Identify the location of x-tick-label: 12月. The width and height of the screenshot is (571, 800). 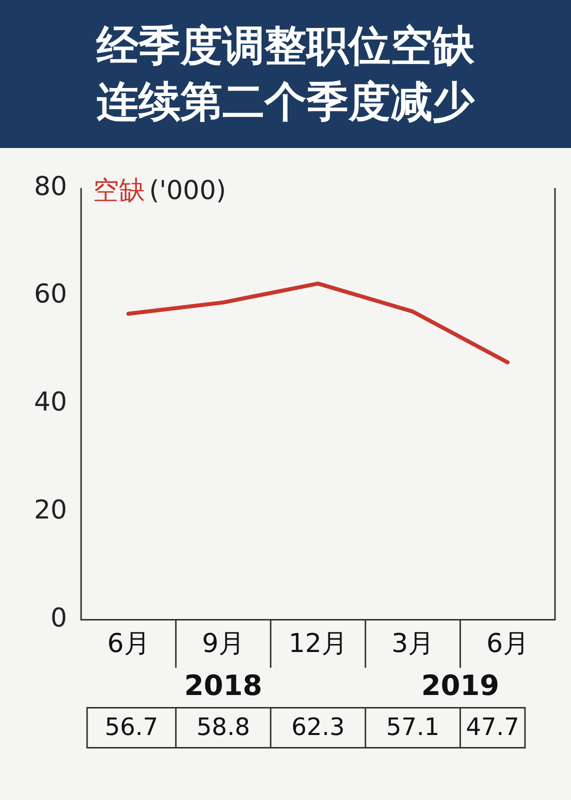
(318, 644).